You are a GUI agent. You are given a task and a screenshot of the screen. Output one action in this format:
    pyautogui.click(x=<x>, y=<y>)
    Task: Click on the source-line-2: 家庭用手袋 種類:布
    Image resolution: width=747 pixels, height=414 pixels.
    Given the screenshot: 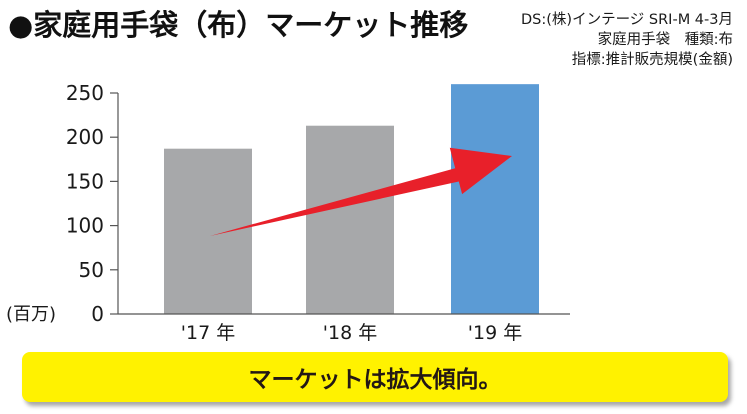 What is the action you would take?
    pyautogui.click(x=665, y=40)
    